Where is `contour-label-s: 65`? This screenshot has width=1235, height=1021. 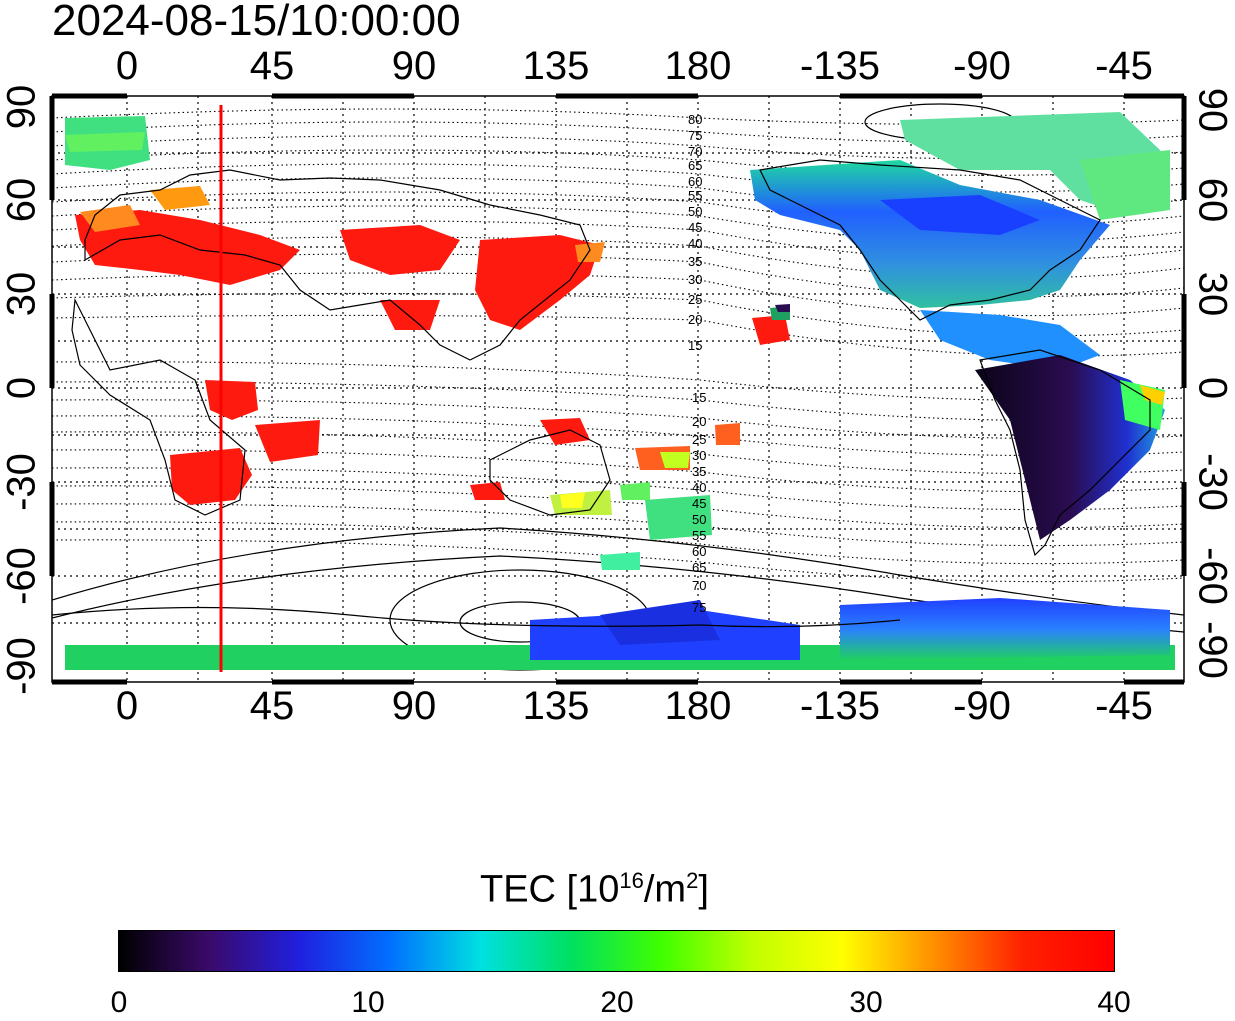
contour-label-s: 65 is located at coordinates (699, 567).